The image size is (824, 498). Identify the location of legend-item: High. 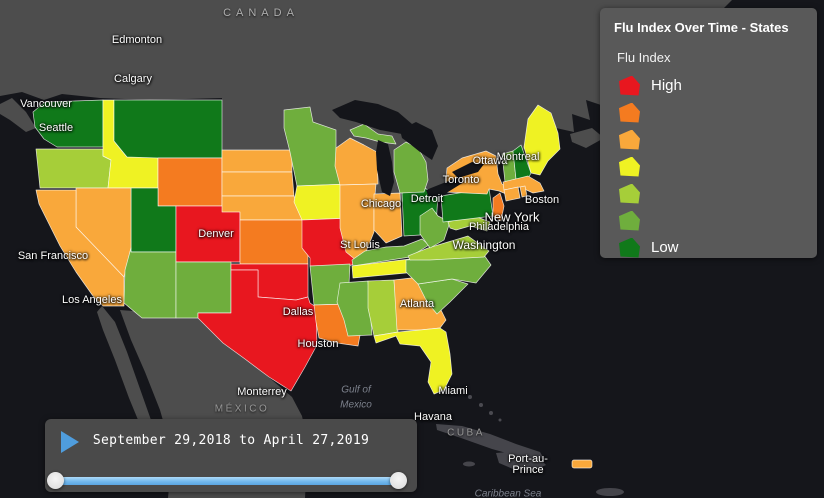
(718, 85).